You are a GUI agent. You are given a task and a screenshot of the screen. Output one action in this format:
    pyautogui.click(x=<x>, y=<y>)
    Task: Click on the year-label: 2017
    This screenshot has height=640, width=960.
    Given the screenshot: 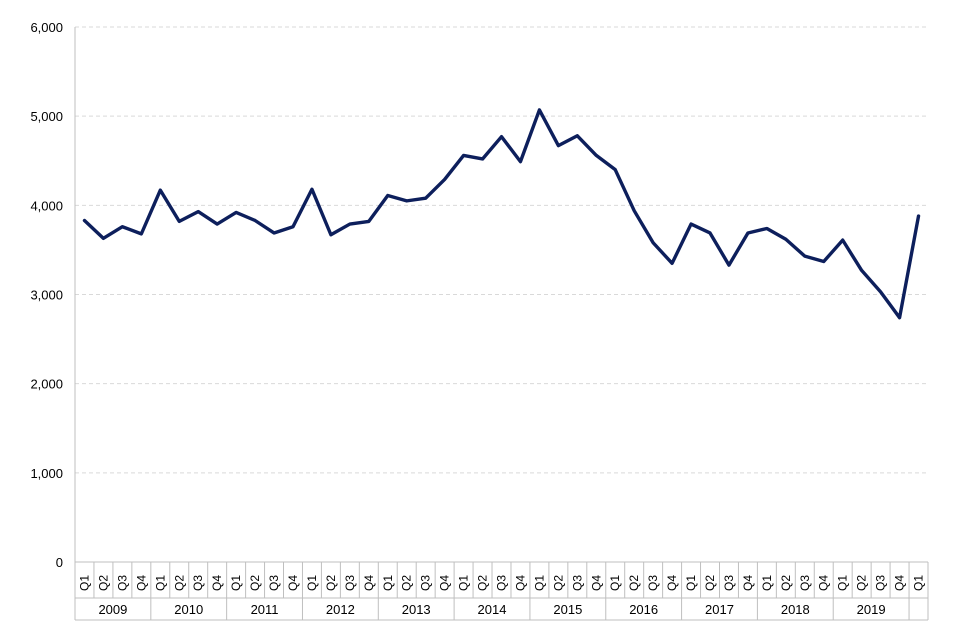 What is the action you would take?
    pyautogui.click(x=719, y=609)
    